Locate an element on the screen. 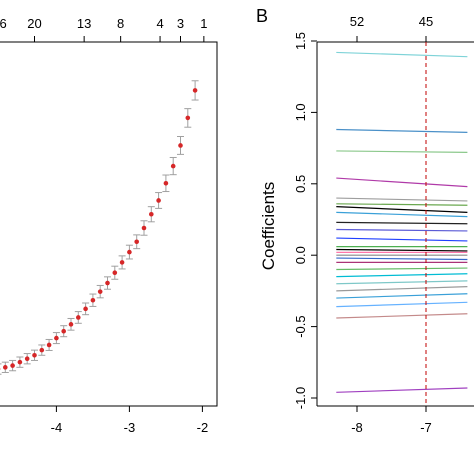  right-top-tick-label: 45 is located at coordinates (426, 21).